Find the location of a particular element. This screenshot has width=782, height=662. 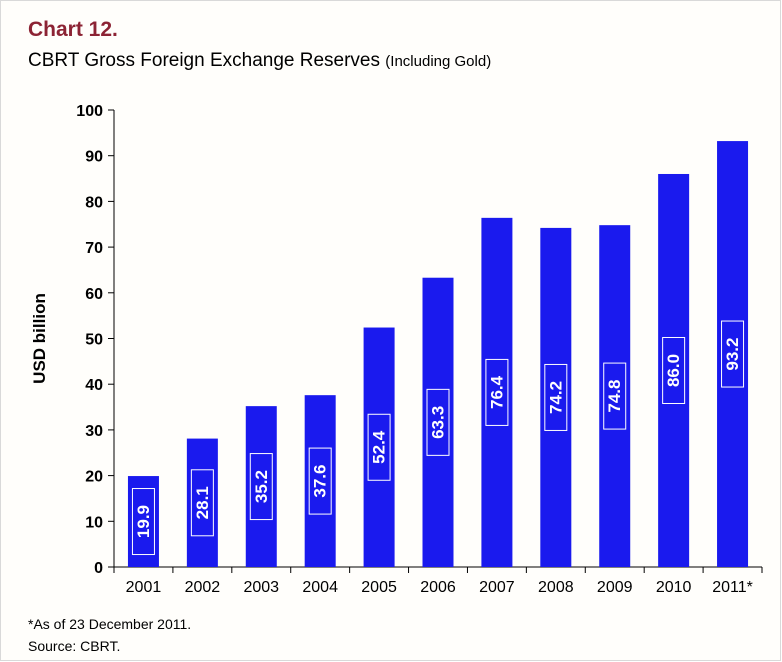

x-tick-label: 2010 is located at coordinates (674, 587).